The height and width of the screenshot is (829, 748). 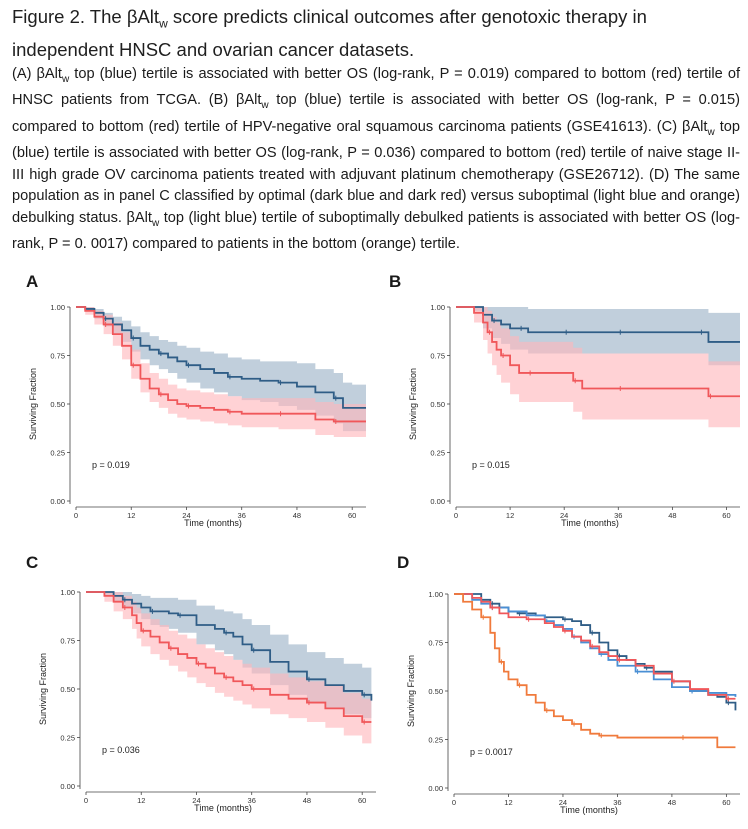 What do you see at coordinates (141, 800) in the screenshot?
I see `panel-c-x-tick-label: 12` at bounding box center [141, 800].